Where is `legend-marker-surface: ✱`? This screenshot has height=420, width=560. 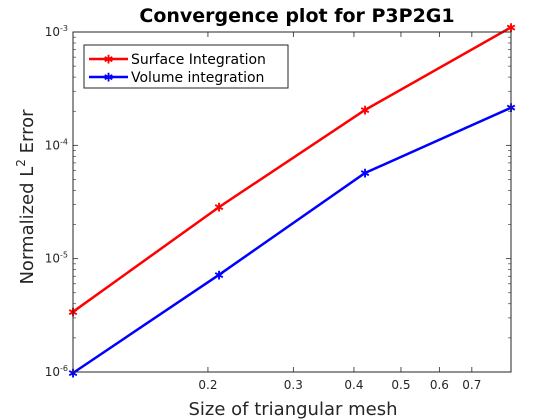 legend-marker-surface: ✱ is located at coordinates (108, 60).